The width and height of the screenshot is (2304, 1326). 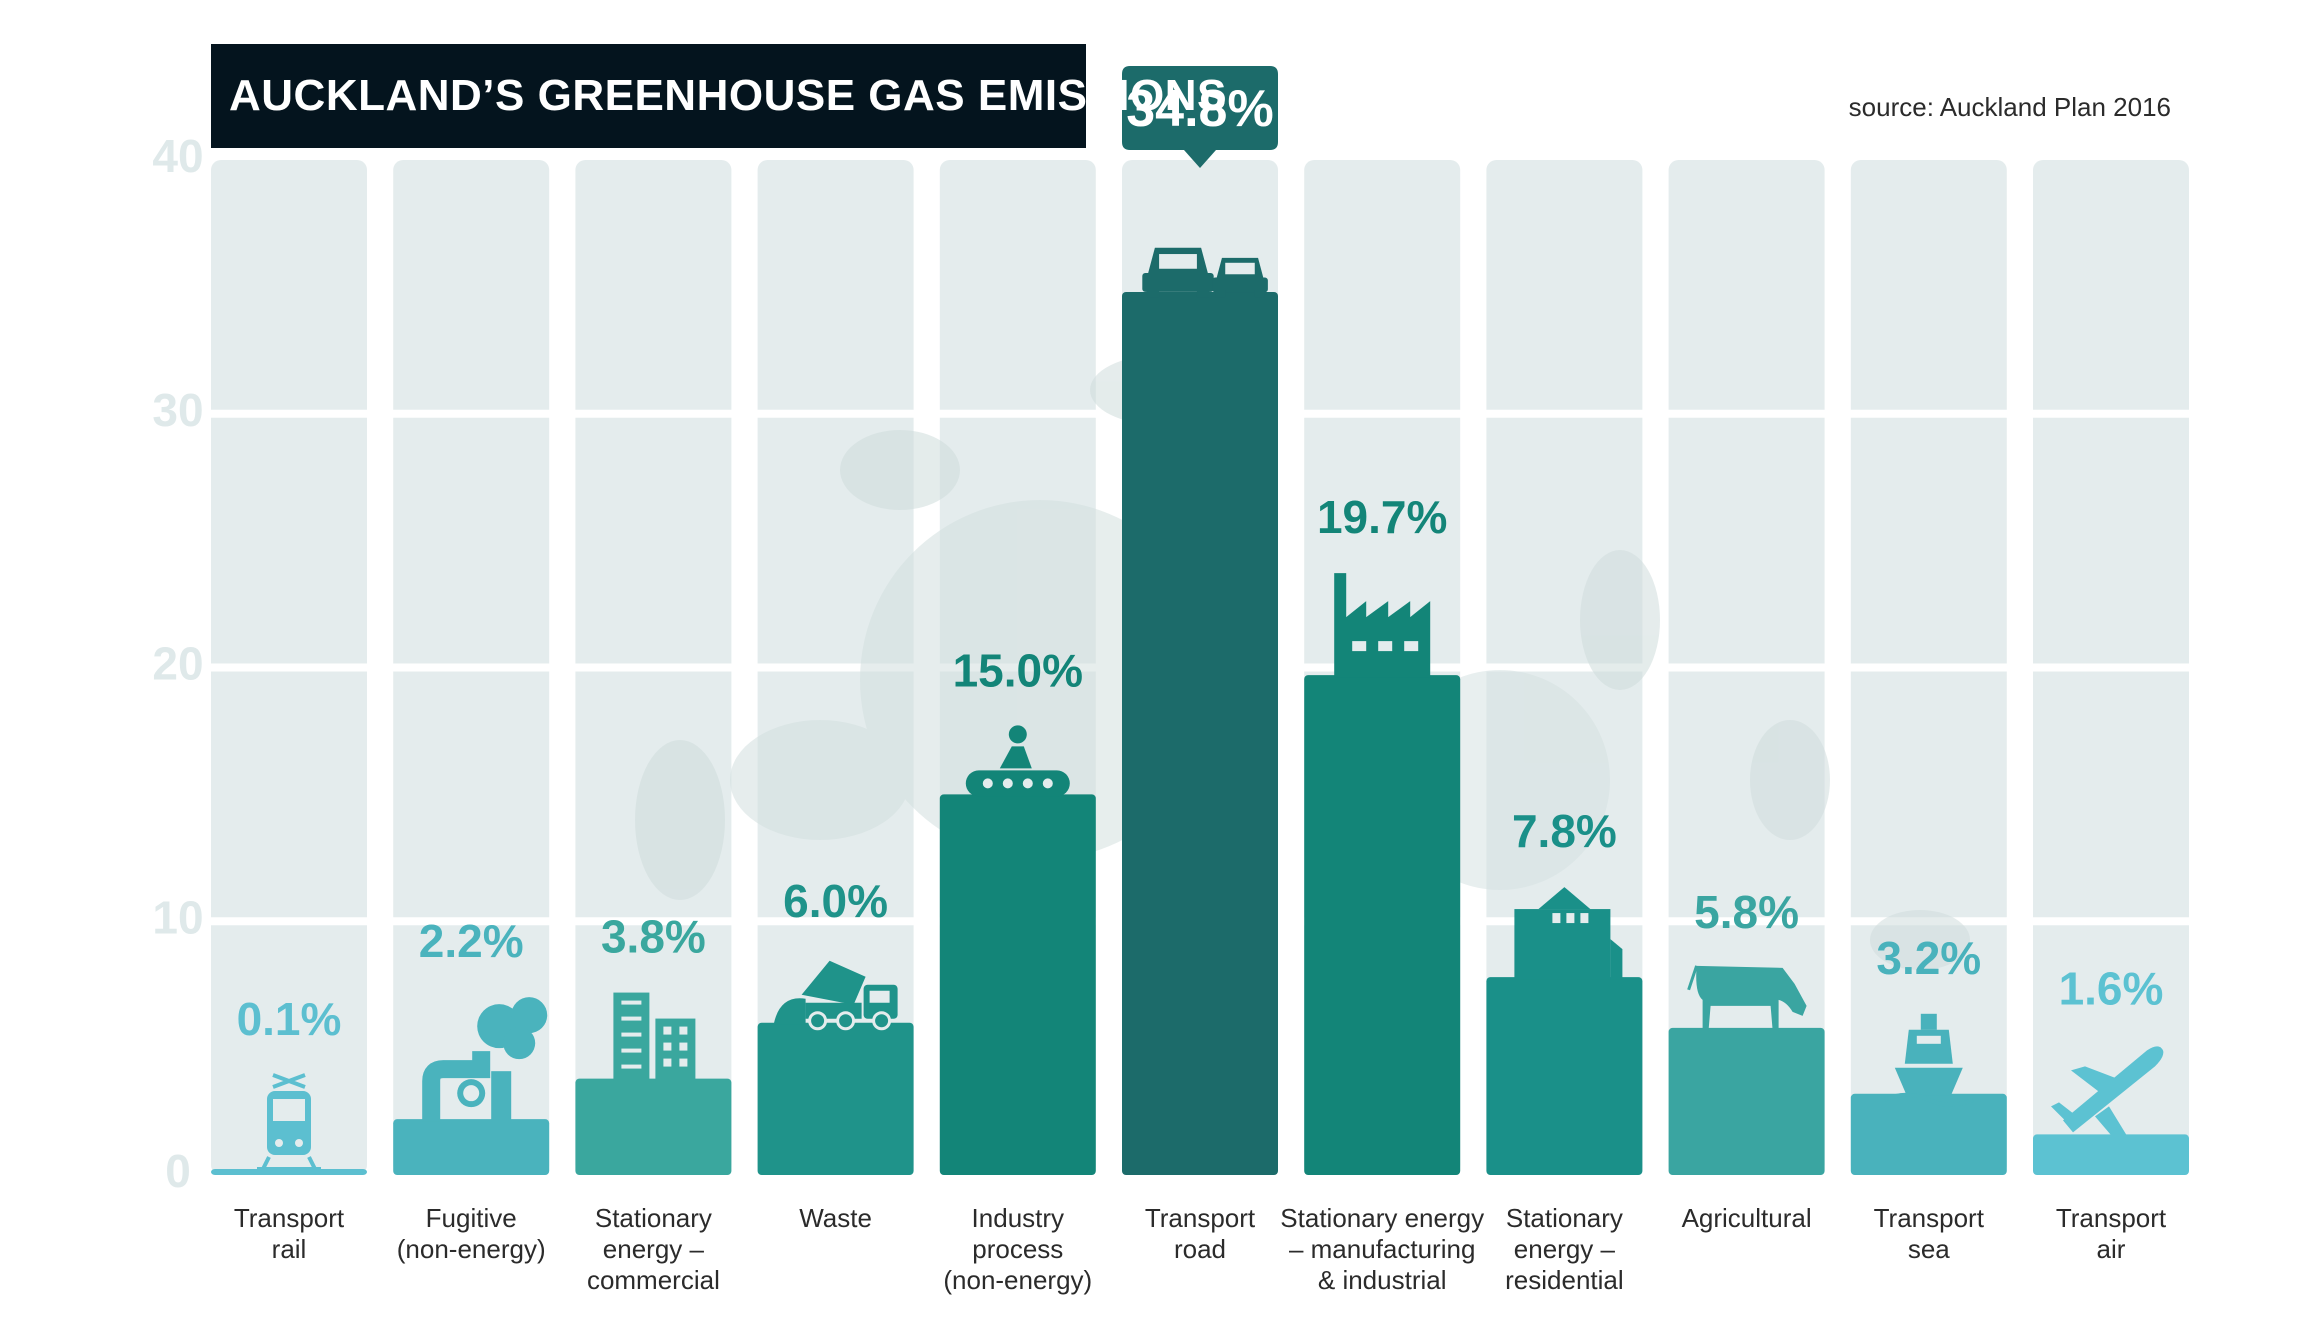 What do you see at coordinates (1205, 272) in the screenshot?
I see `cars-icon` at bounding box center [1205, 272].